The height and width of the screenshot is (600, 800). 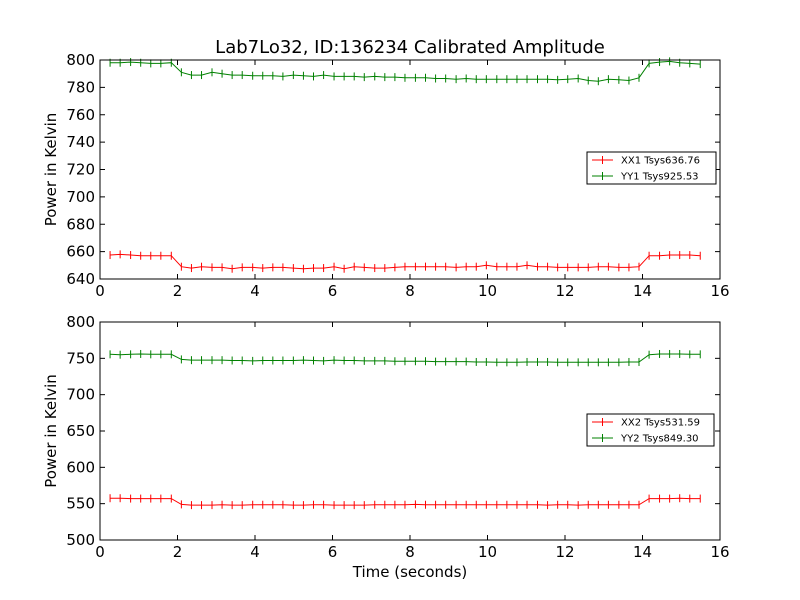 What do you see at coordinates (487, 552) in the screenshot?
I see `bottom-x-tick-label: 10` at bounding box center [487, 552].